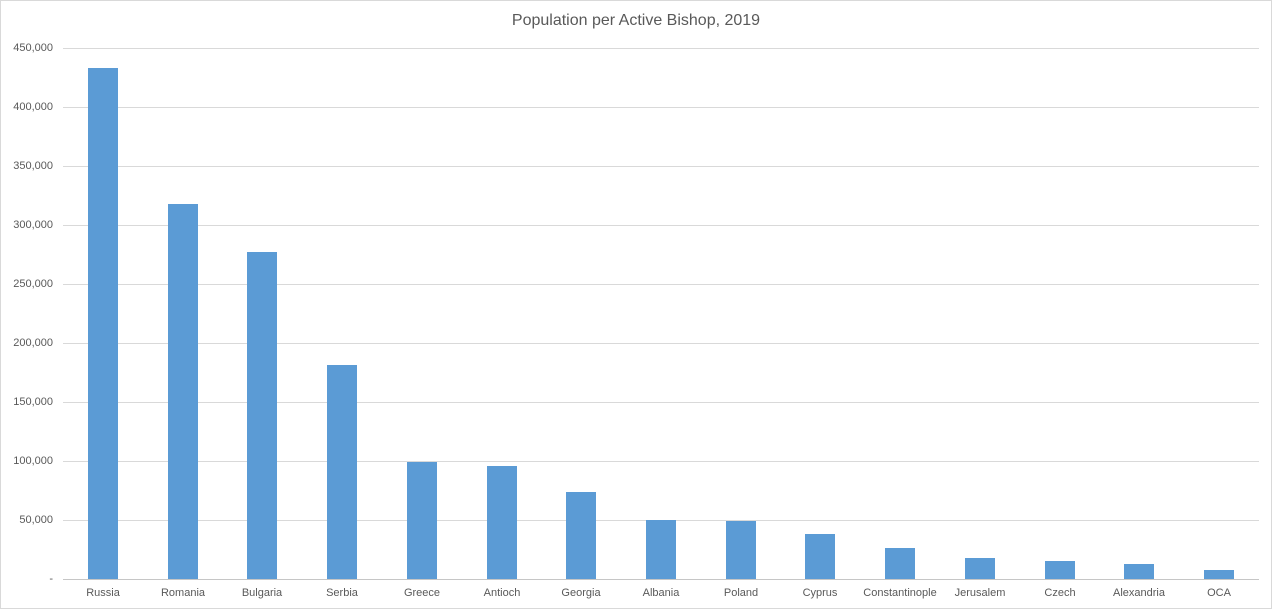  What do you see at coordinates (1139, 571) in the screenshot?
I see `bar-alexandria` at bounding box center [1139, 571].